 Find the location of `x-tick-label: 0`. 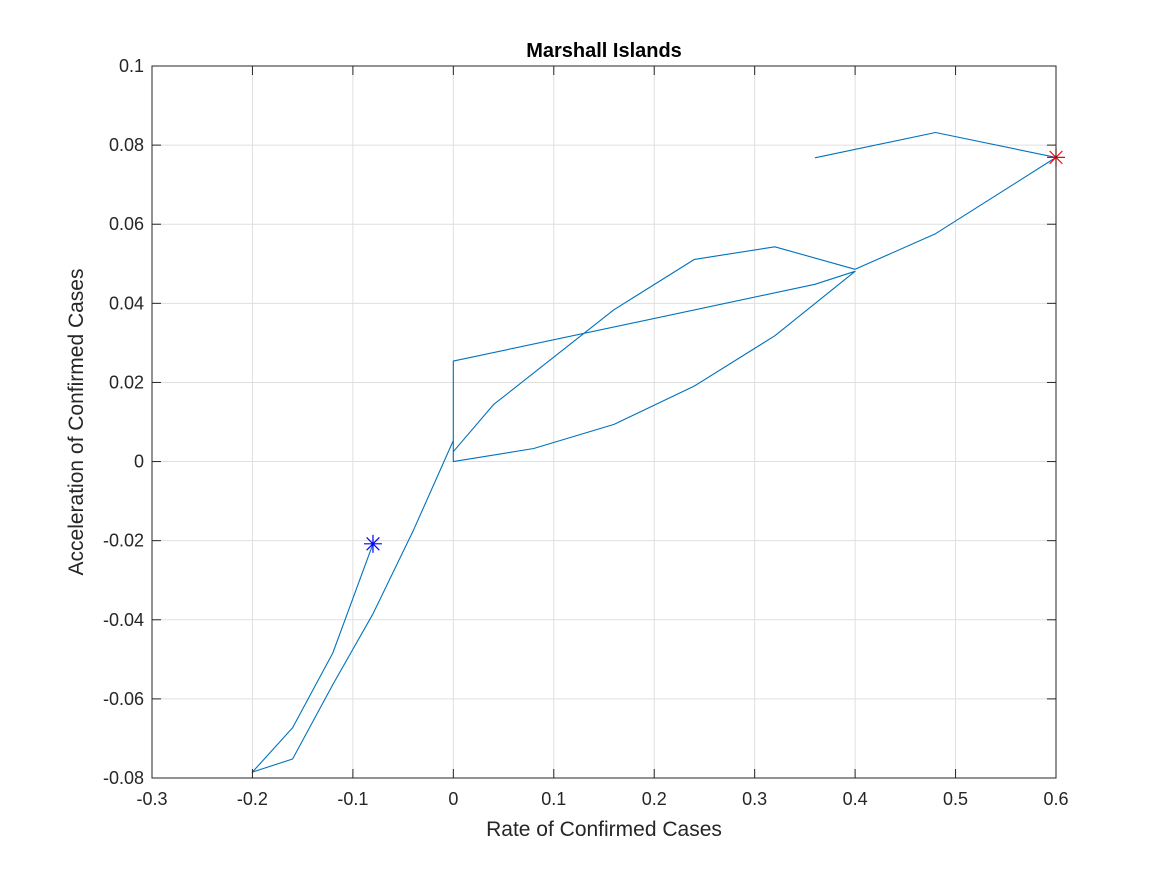

x-tick-label: 0 is located at coordinates (453, 799).